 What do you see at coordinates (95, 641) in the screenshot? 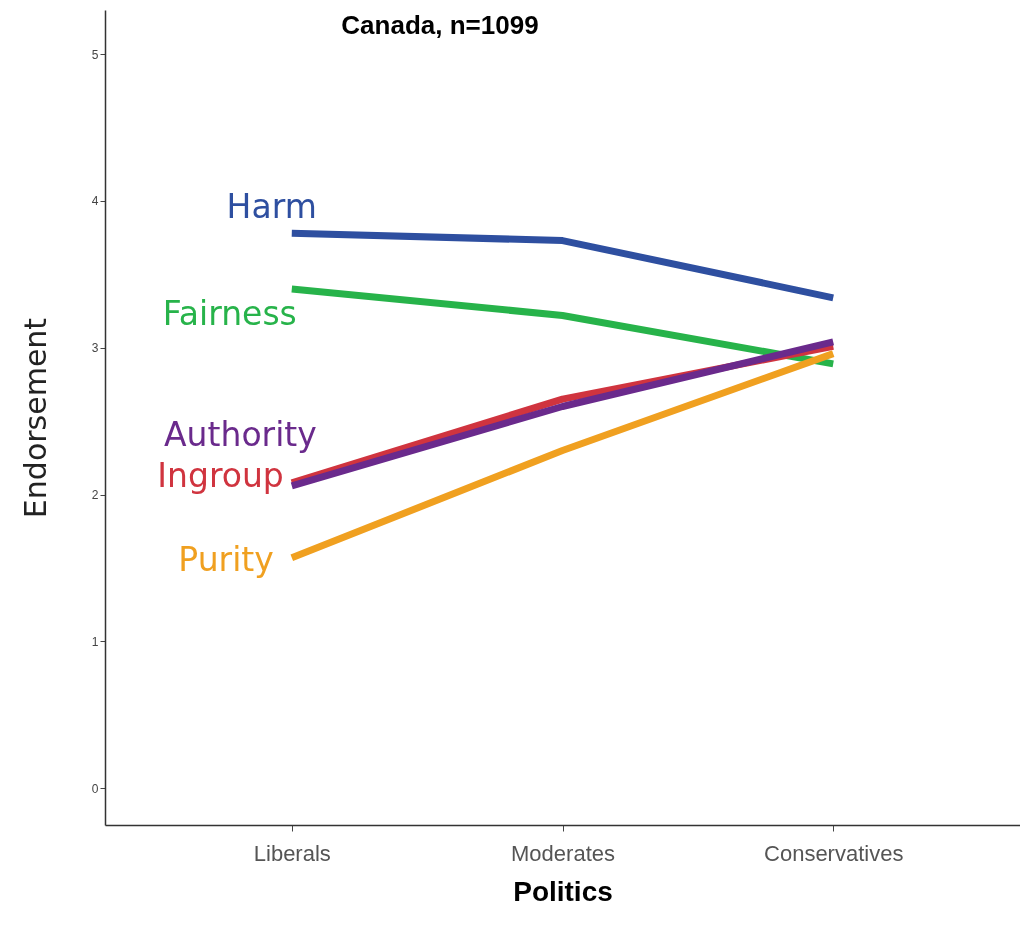
I see `y-tick-label: 1` at bounding box center [95, 641].